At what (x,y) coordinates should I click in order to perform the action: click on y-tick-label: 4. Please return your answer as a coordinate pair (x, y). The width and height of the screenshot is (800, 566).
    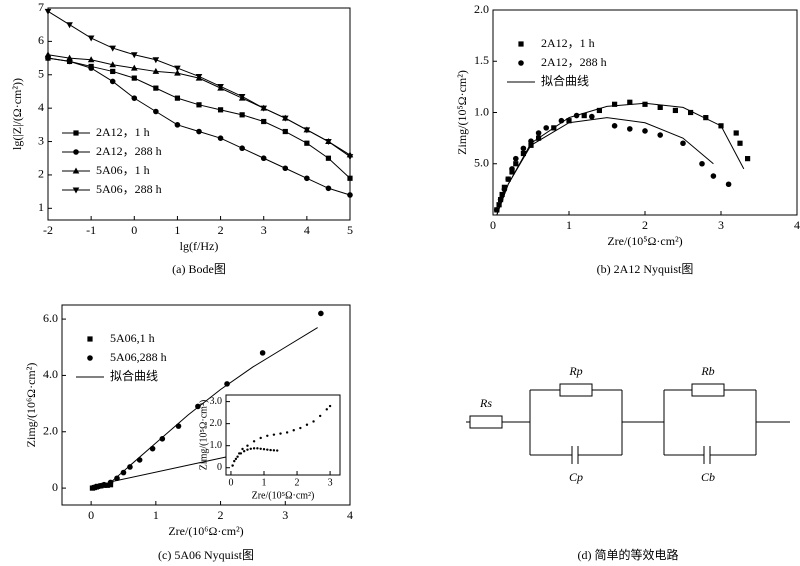
    Looking at the image, I should click on (41, 107).